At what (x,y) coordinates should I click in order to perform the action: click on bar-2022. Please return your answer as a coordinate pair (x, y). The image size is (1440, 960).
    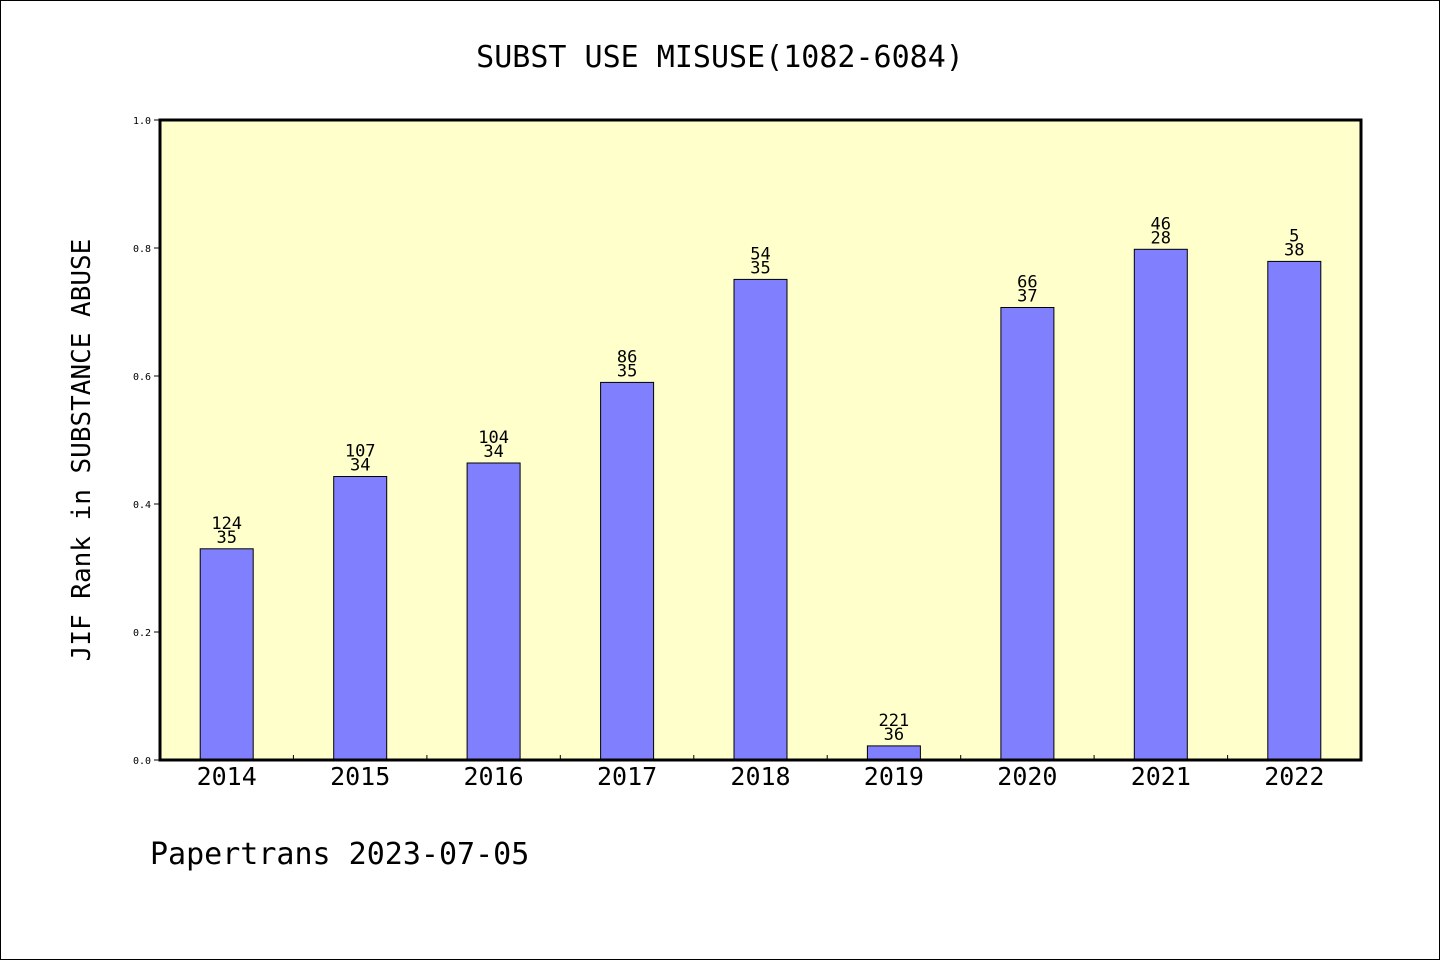
    Looking at the image, I should click on (1294, 510).